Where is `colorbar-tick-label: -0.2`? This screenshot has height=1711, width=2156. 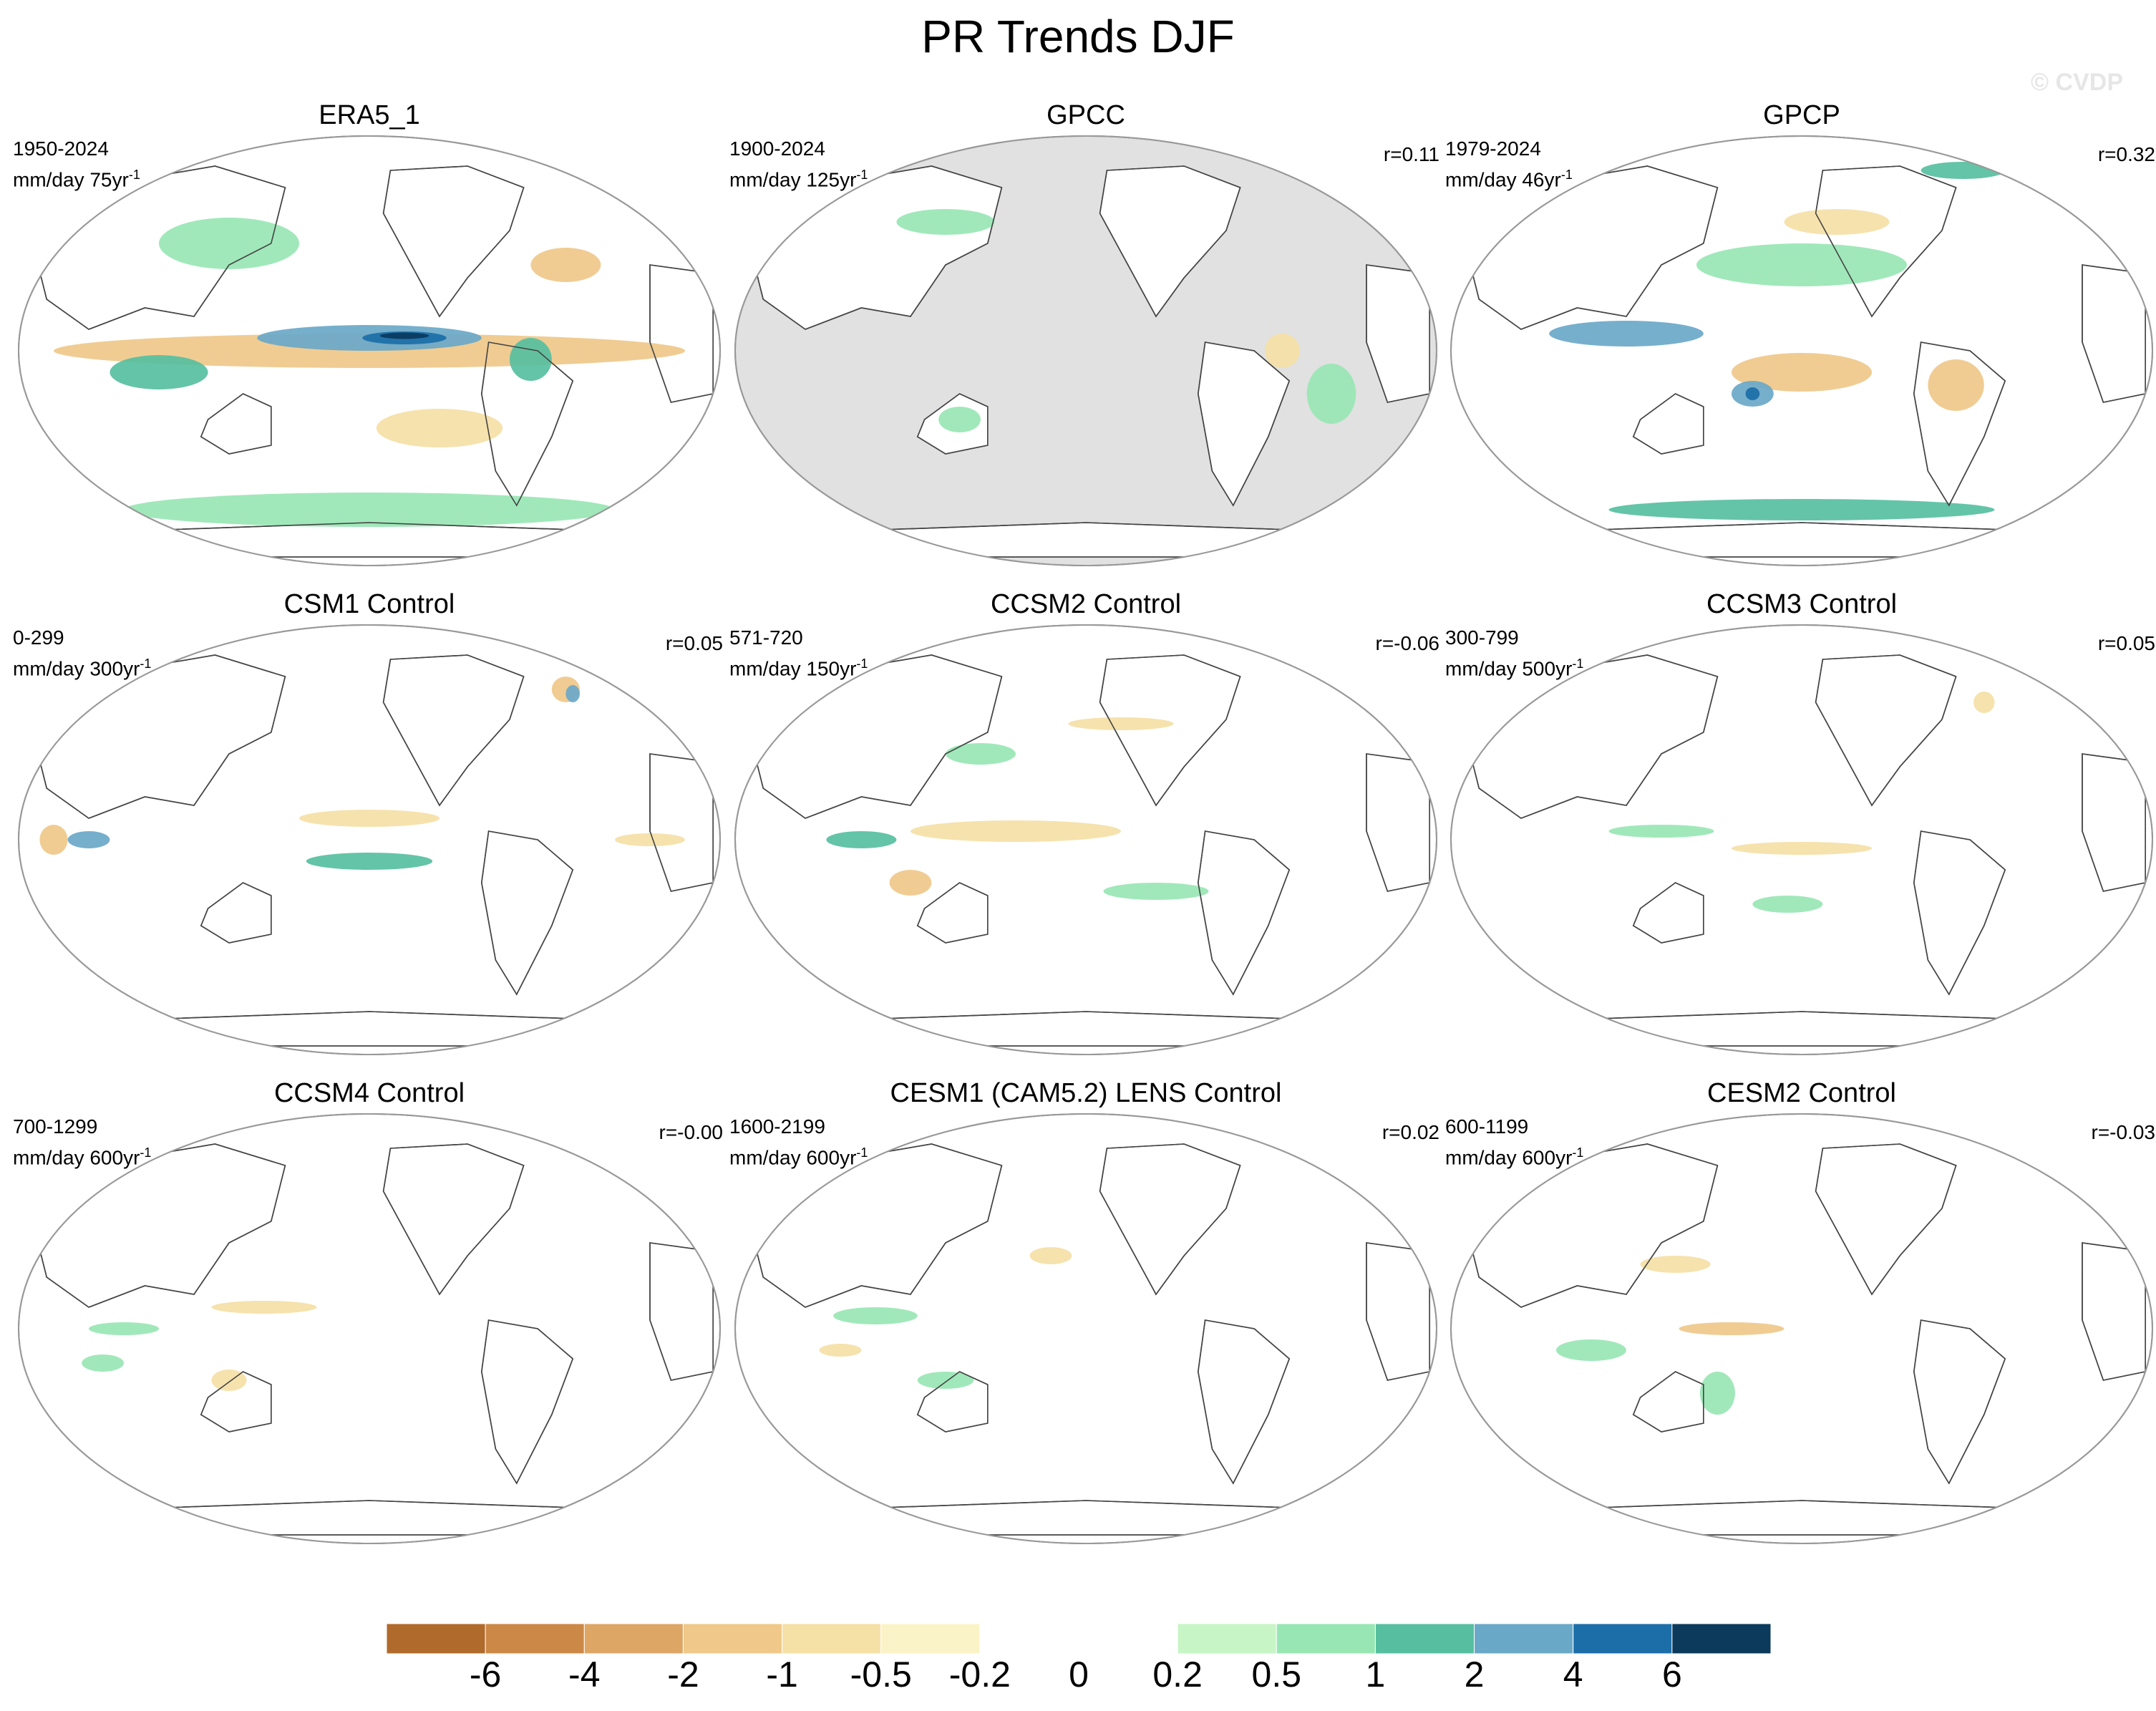 colorbar-tick-label: -0.2 is located at coordinates (980, 1674).